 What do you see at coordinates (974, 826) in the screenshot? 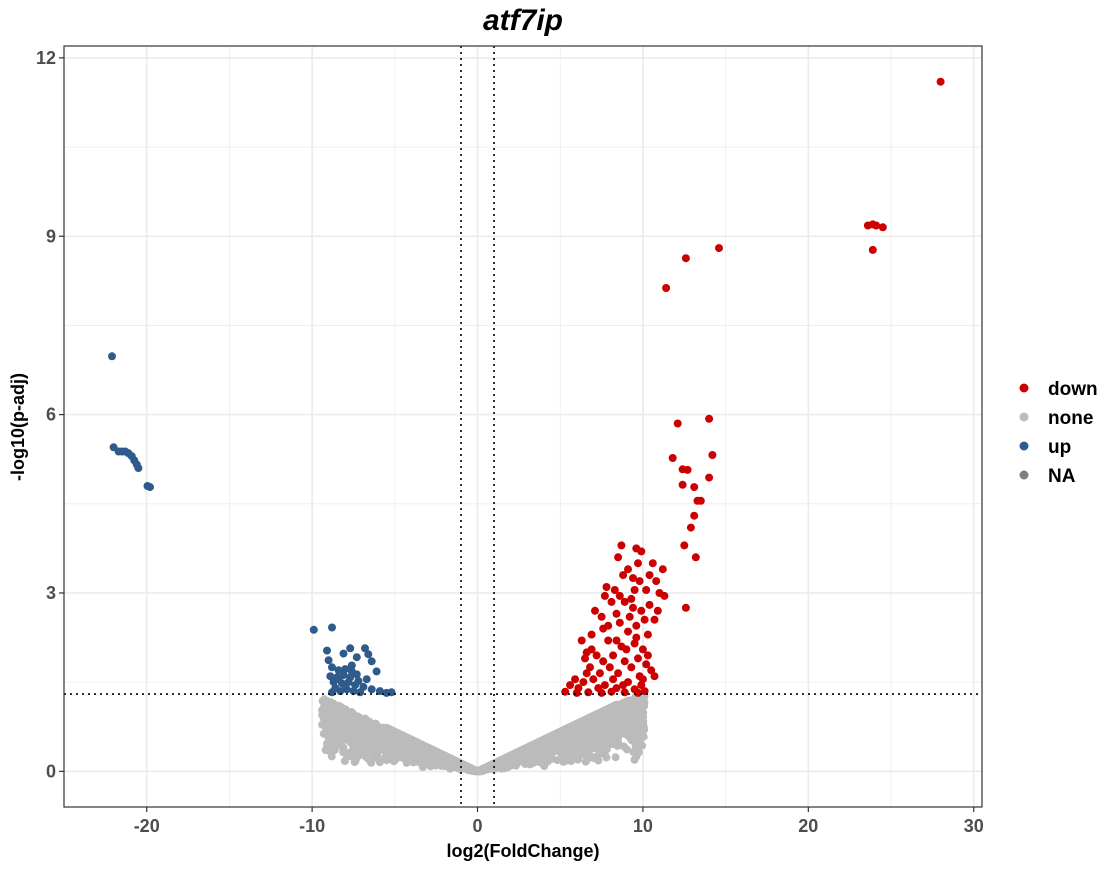
I see `x-tick-label: 30` at bounding box center [974, 826].